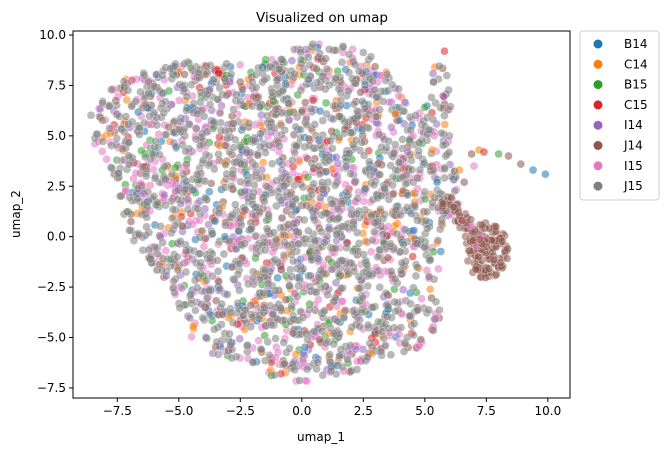 The image size is (666, 453). Describe the element at coordinates (486, 411) in the screenshot. I see `x-tick-label: 7.5` at that location.